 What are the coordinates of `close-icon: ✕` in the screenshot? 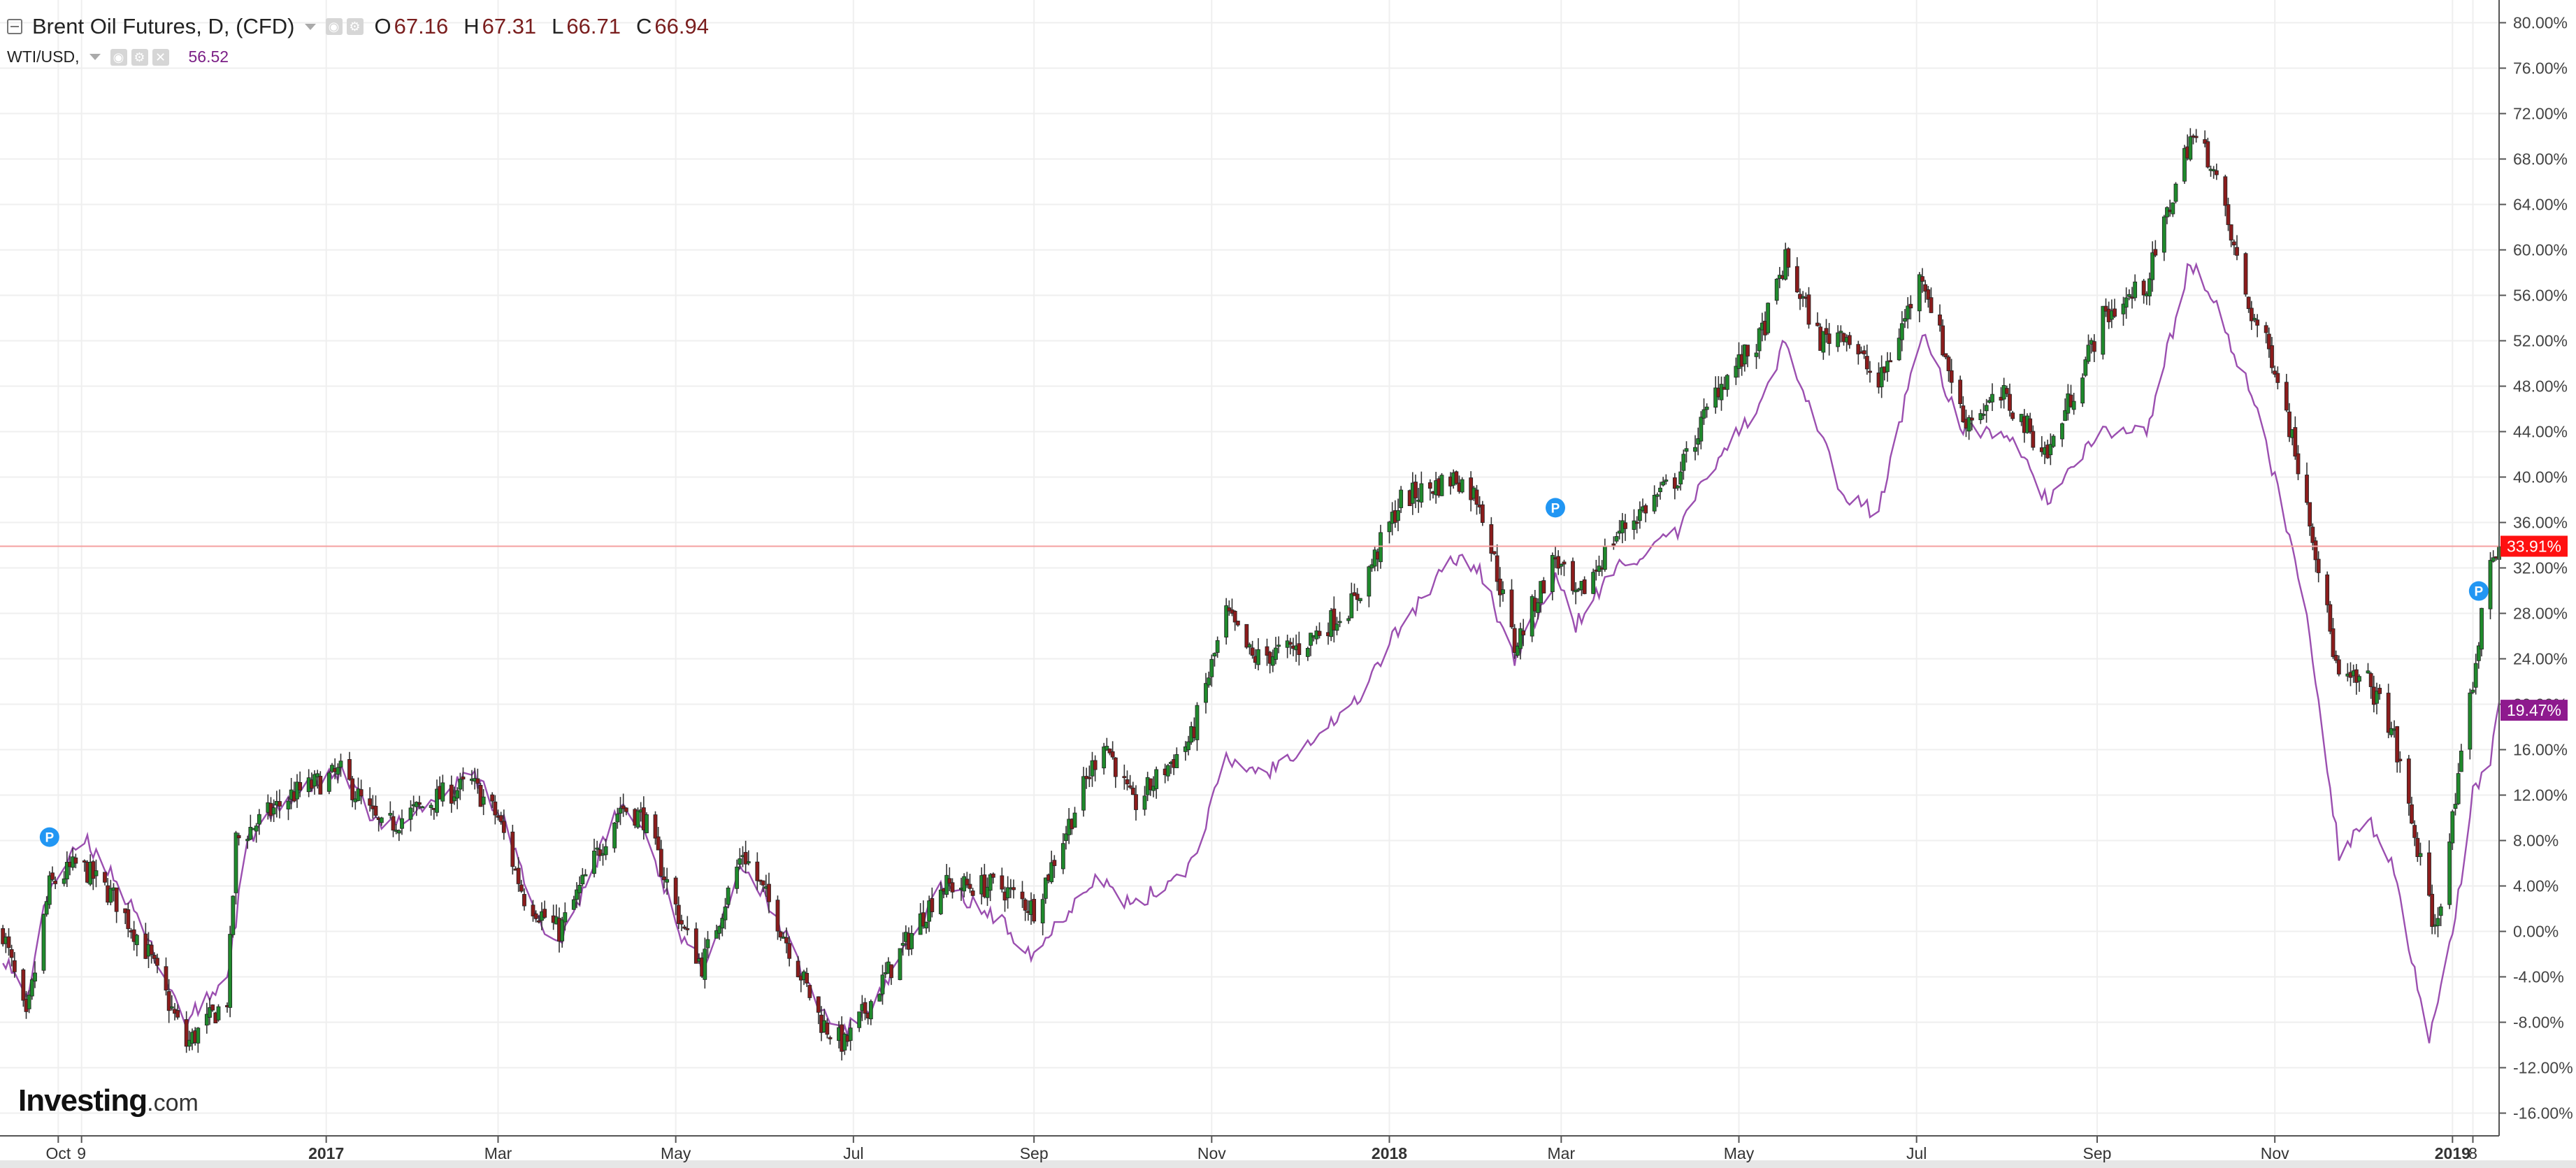 It's located at (160, 57).